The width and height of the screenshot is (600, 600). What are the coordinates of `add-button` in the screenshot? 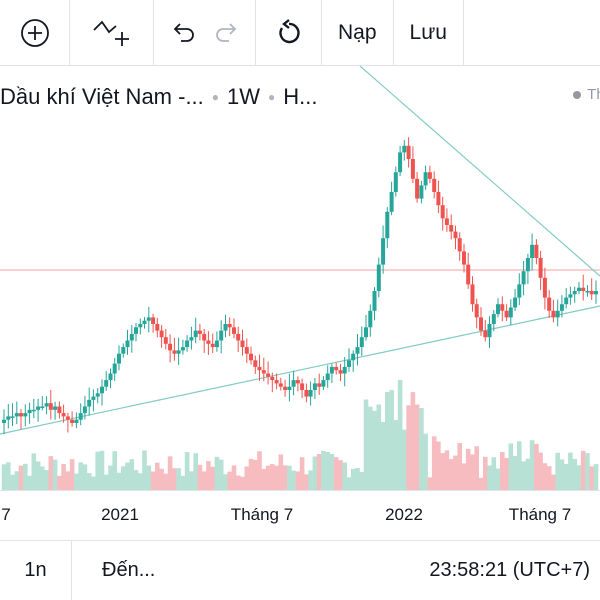 It's located at (35, 32).